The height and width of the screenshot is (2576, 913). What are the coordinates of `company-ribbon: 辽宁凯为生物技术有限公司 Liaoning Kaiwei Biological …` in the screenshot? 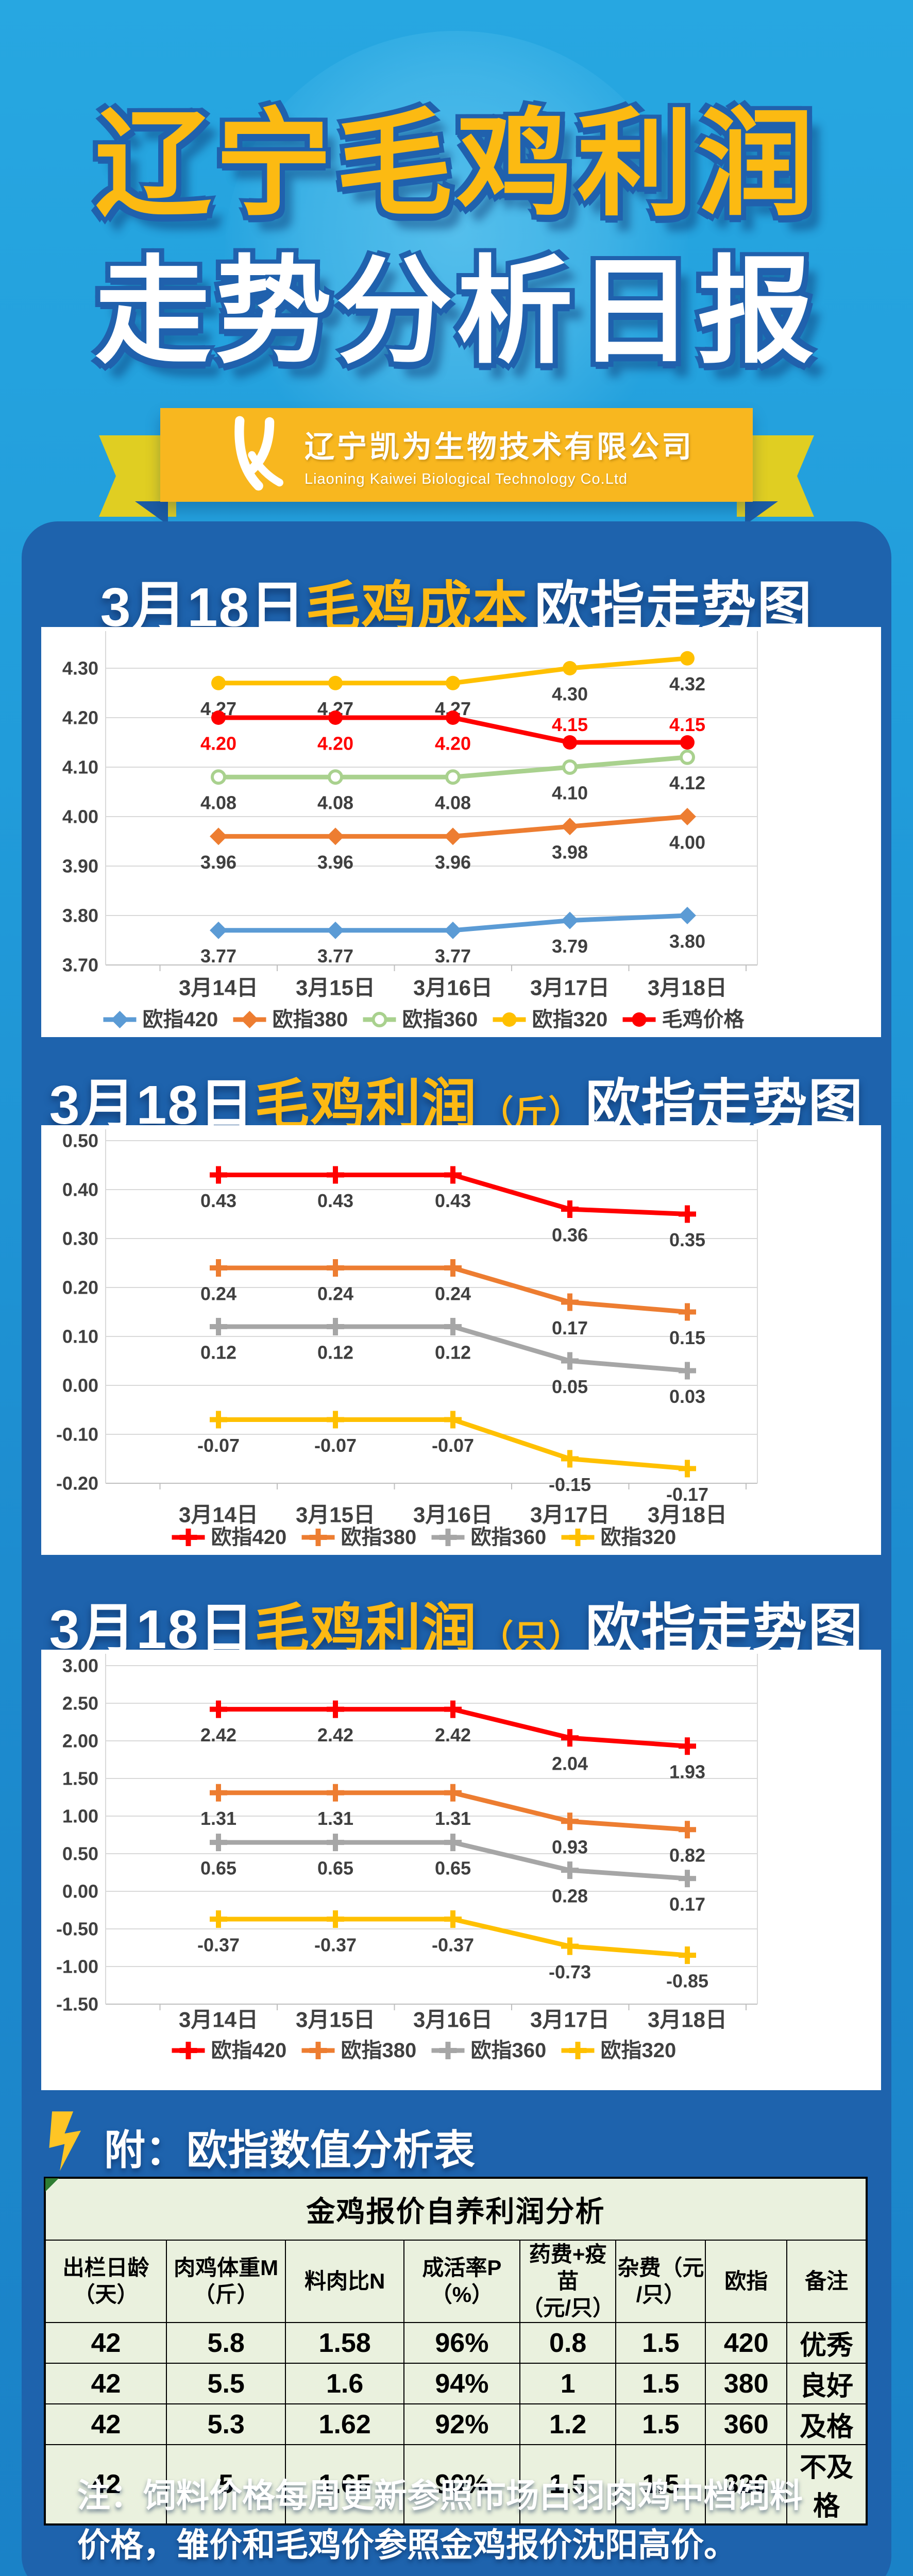 It's located at (457, 455).